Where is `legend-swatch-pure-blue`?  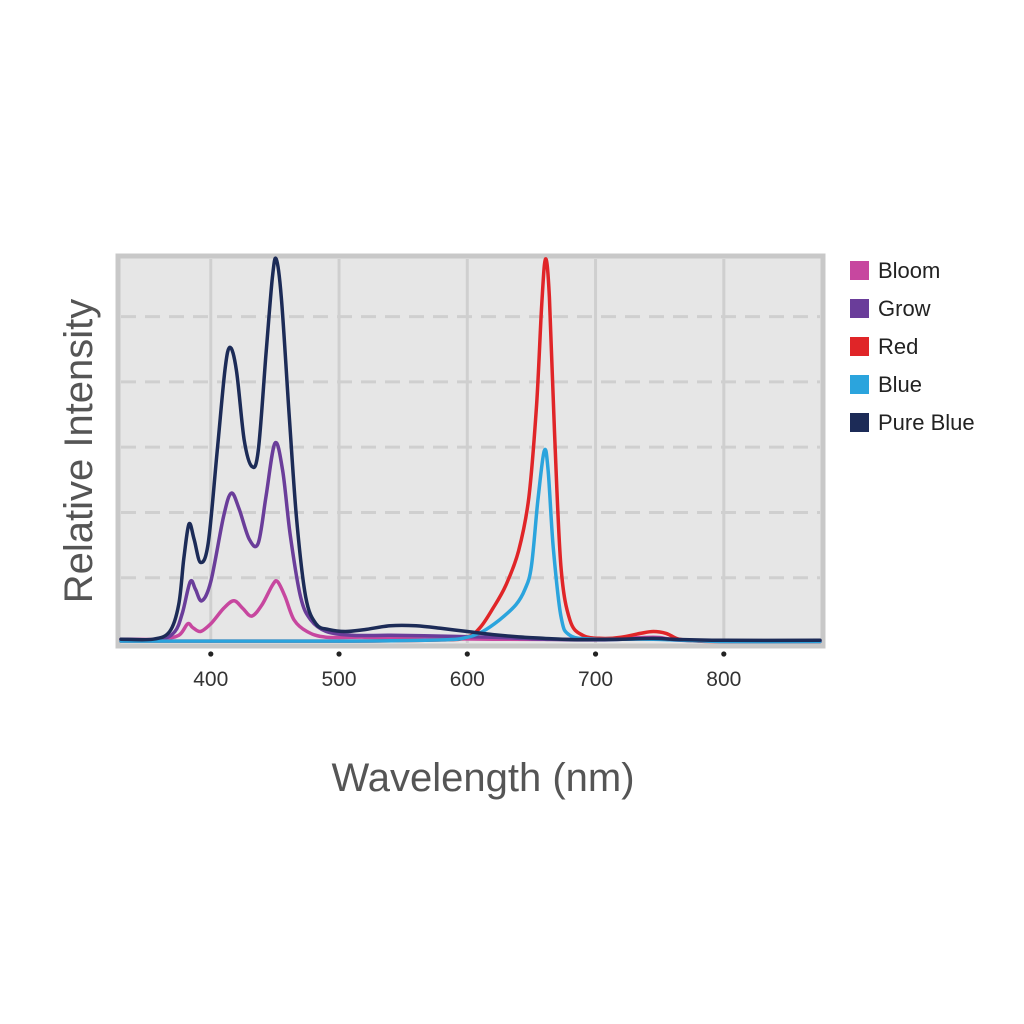
legend-swatch-pure-blue is located at coordinates (859, 422).